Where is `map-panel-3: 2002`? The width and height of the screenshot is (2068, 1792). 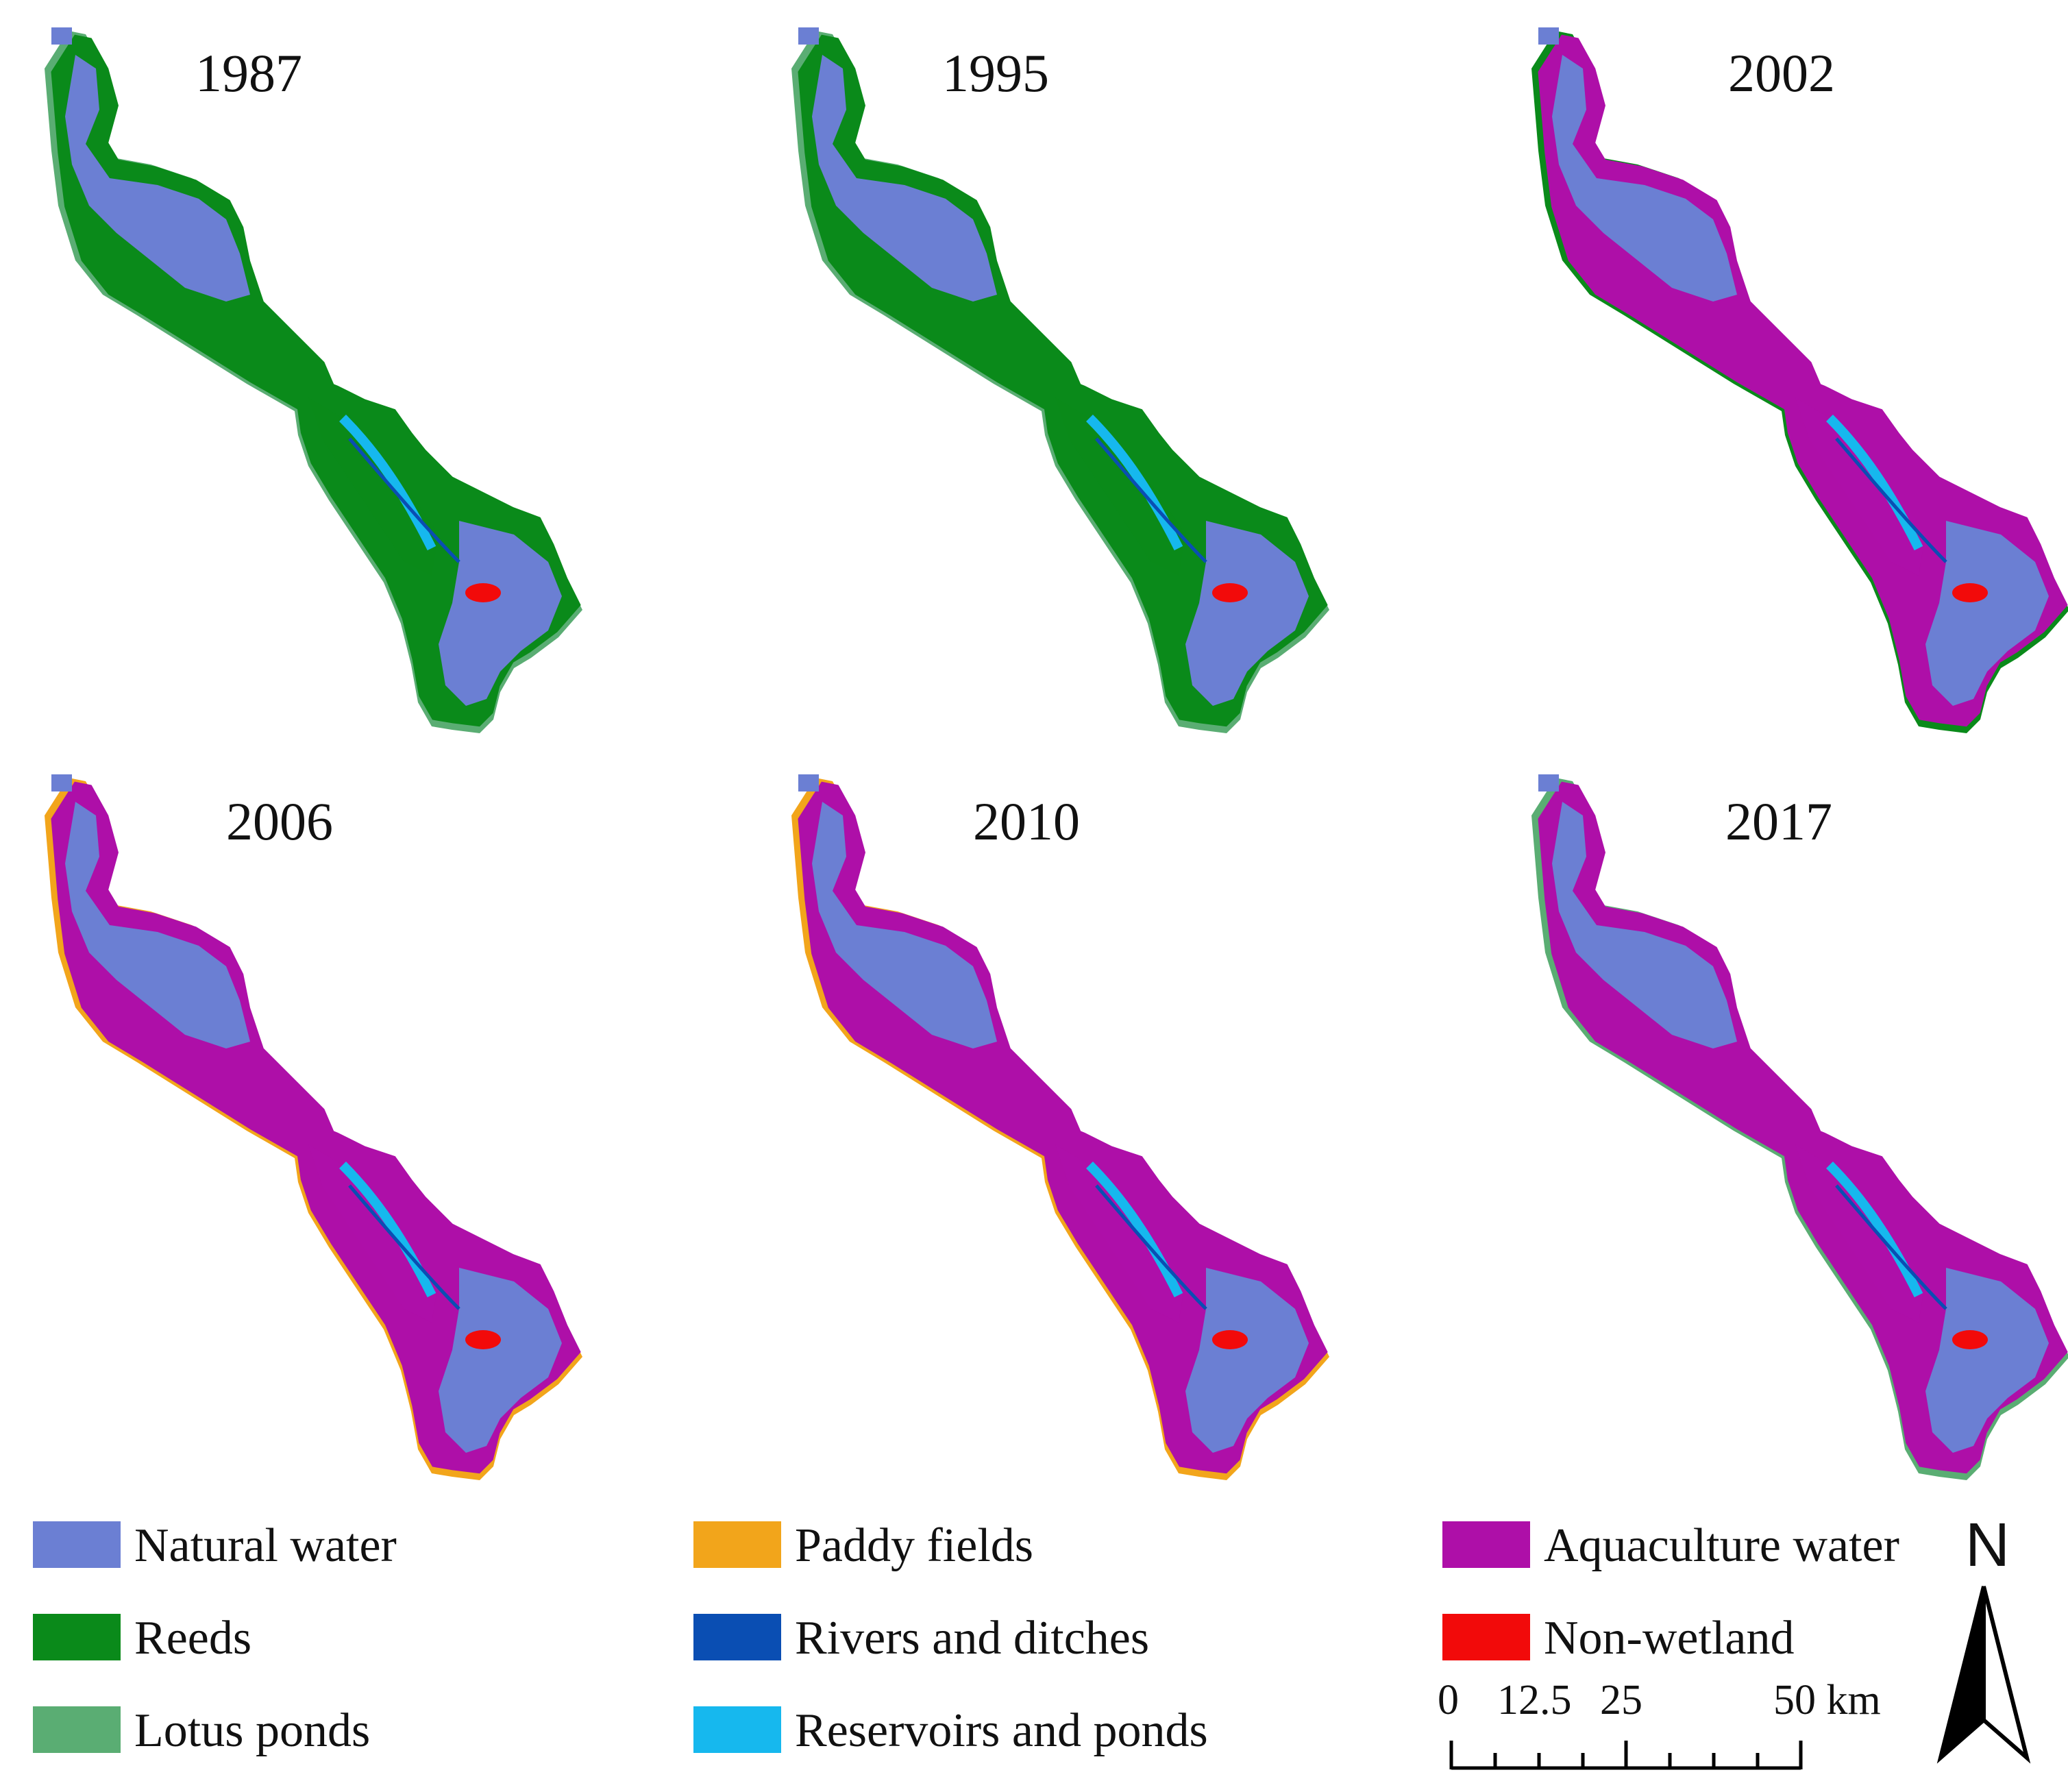 map-panel-3: 2002 is located at coordinates (1788, 387).